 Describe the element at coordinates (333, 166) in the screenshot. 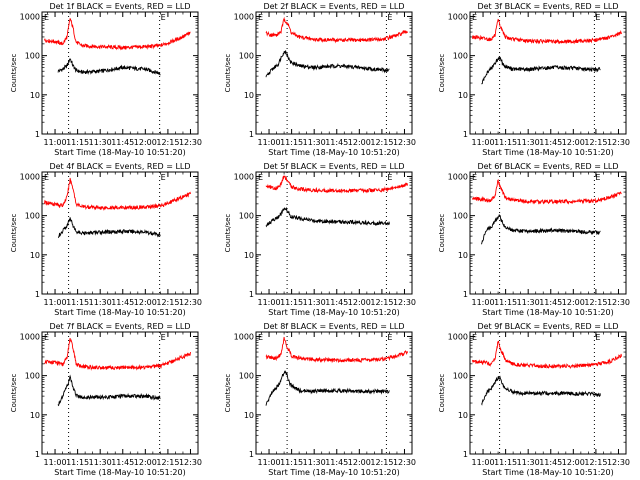

I see `chart-title: Det 5f BLACK = Events, RED = LLD` at that location.